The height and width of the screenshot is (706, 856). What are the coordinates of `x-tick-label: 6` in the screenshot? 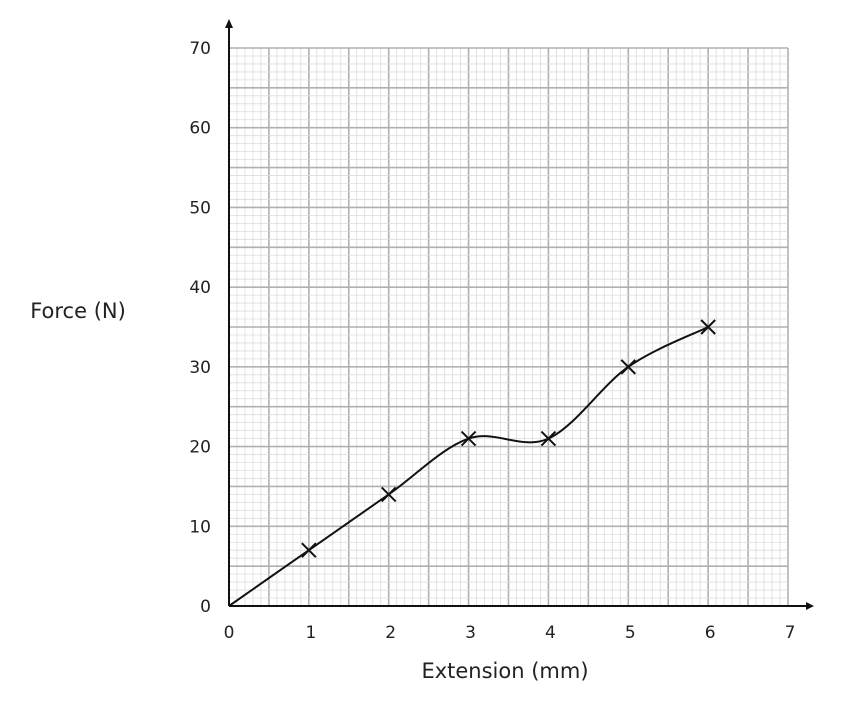 It's located at (710, 633).